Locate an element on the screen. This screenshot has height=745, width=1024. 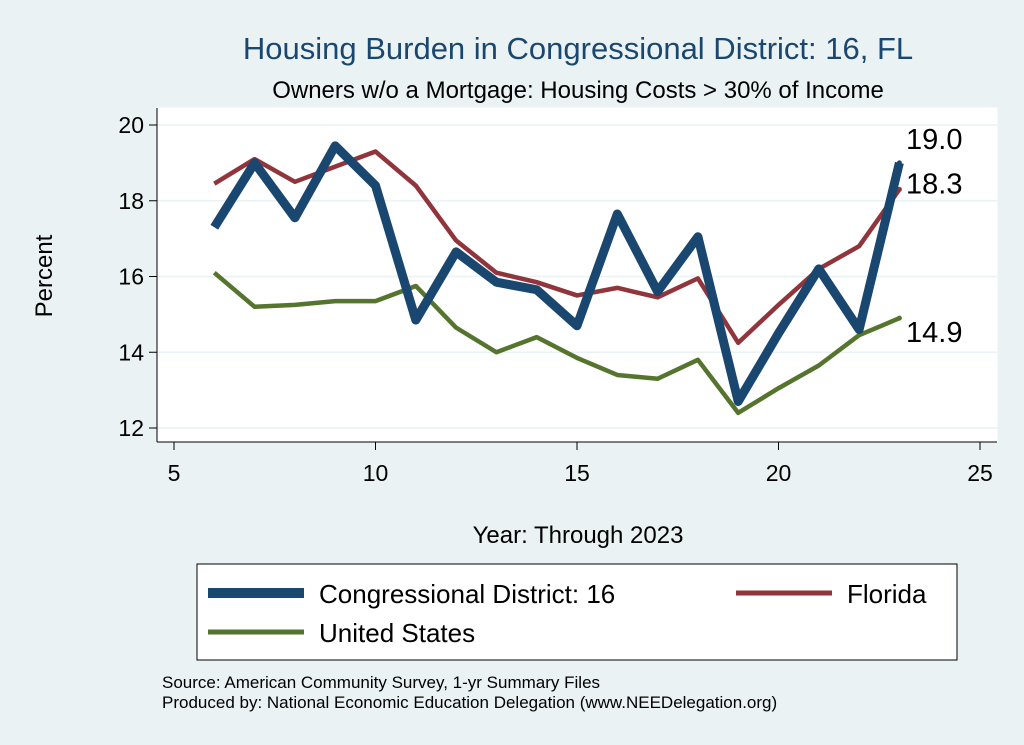
end-value-label-0: 19.0 is located at coordinates (934, 140).